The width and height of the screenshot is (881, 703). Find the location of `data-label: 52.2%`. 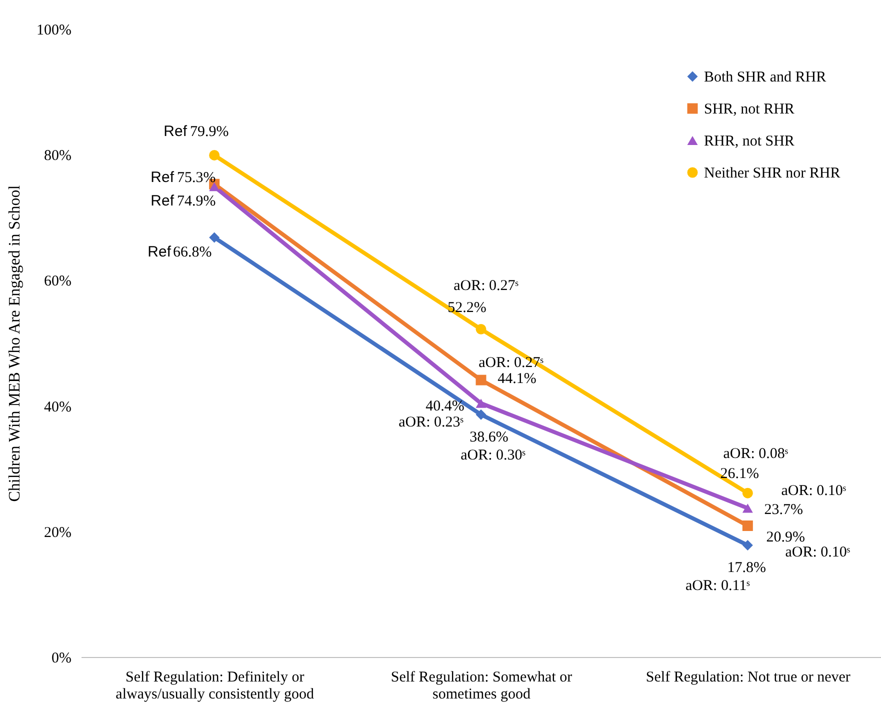

data-label: 52.2% is located at coordinates (467, 308).